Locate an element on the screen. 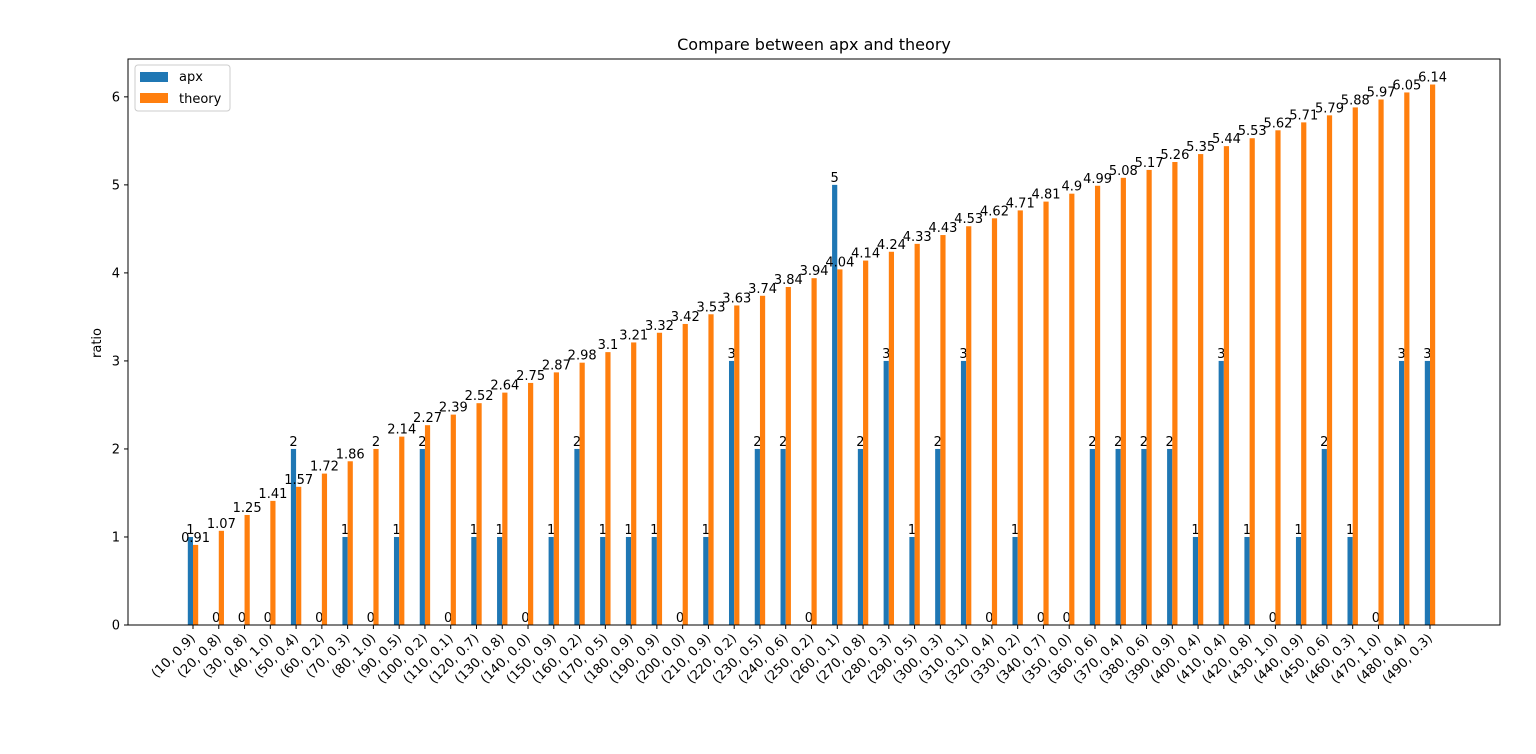 The image size is (1536, 754). data-label-apx-0: 1 is located at coordinates (190, 530).